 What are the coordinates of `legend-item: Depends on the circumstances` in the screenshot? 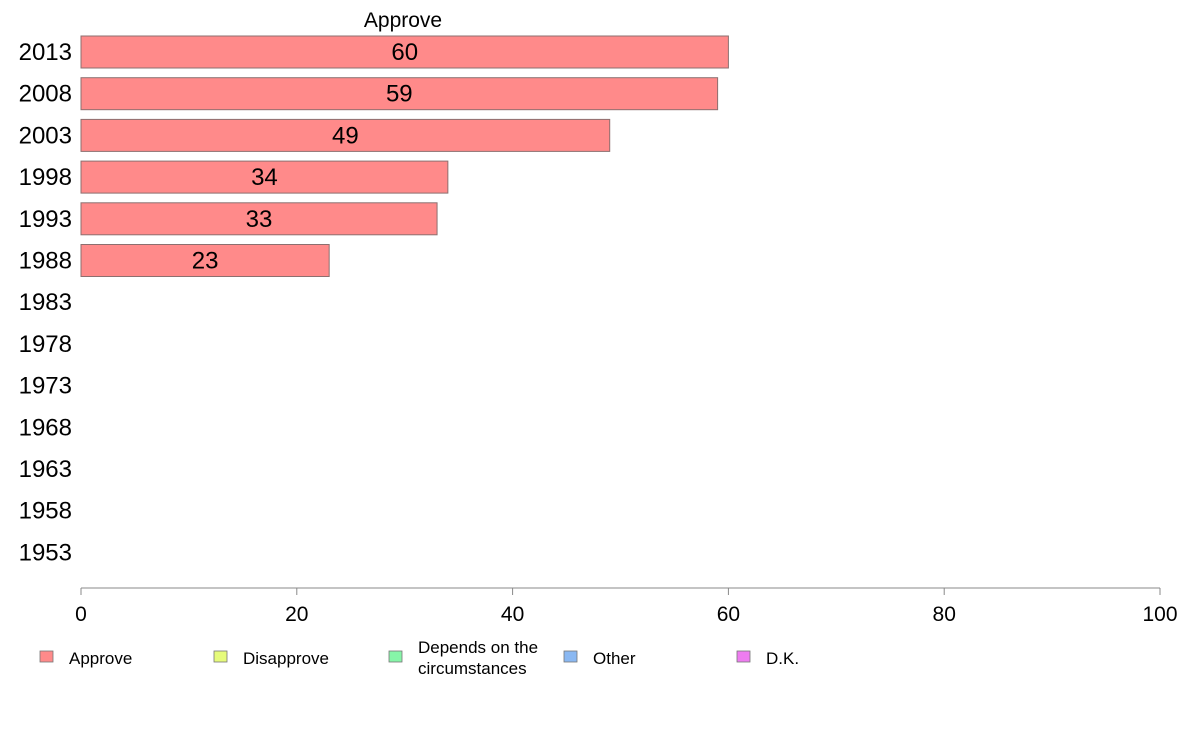 It's located at (463, 658).